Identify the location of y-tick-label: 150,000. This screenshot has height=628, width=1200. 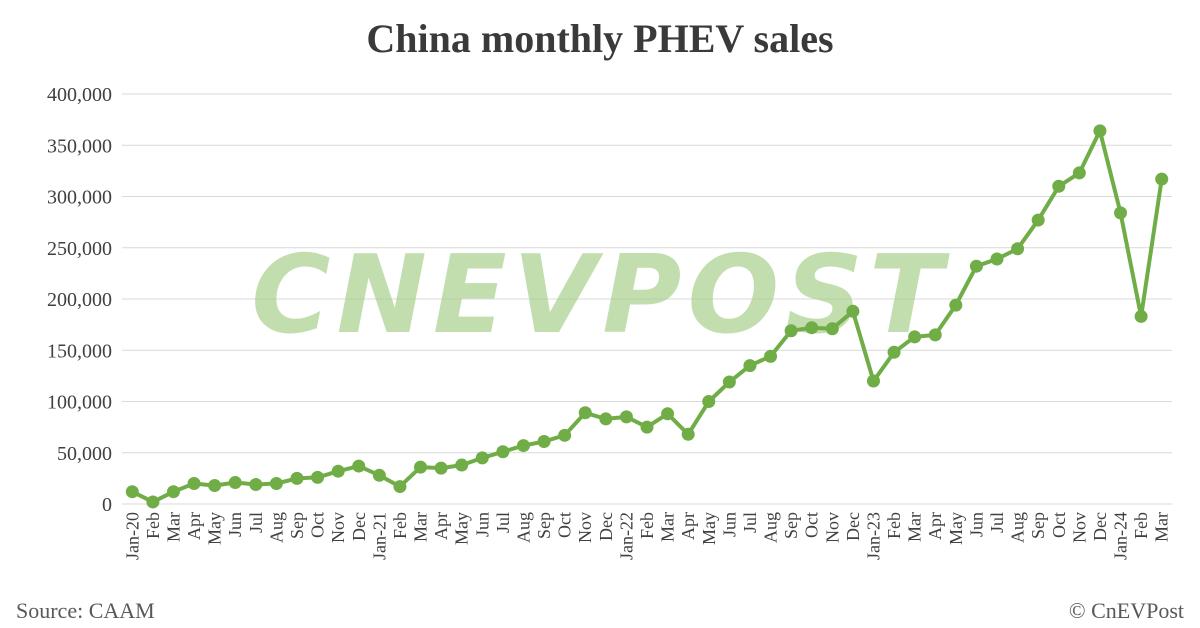
(79, 351).